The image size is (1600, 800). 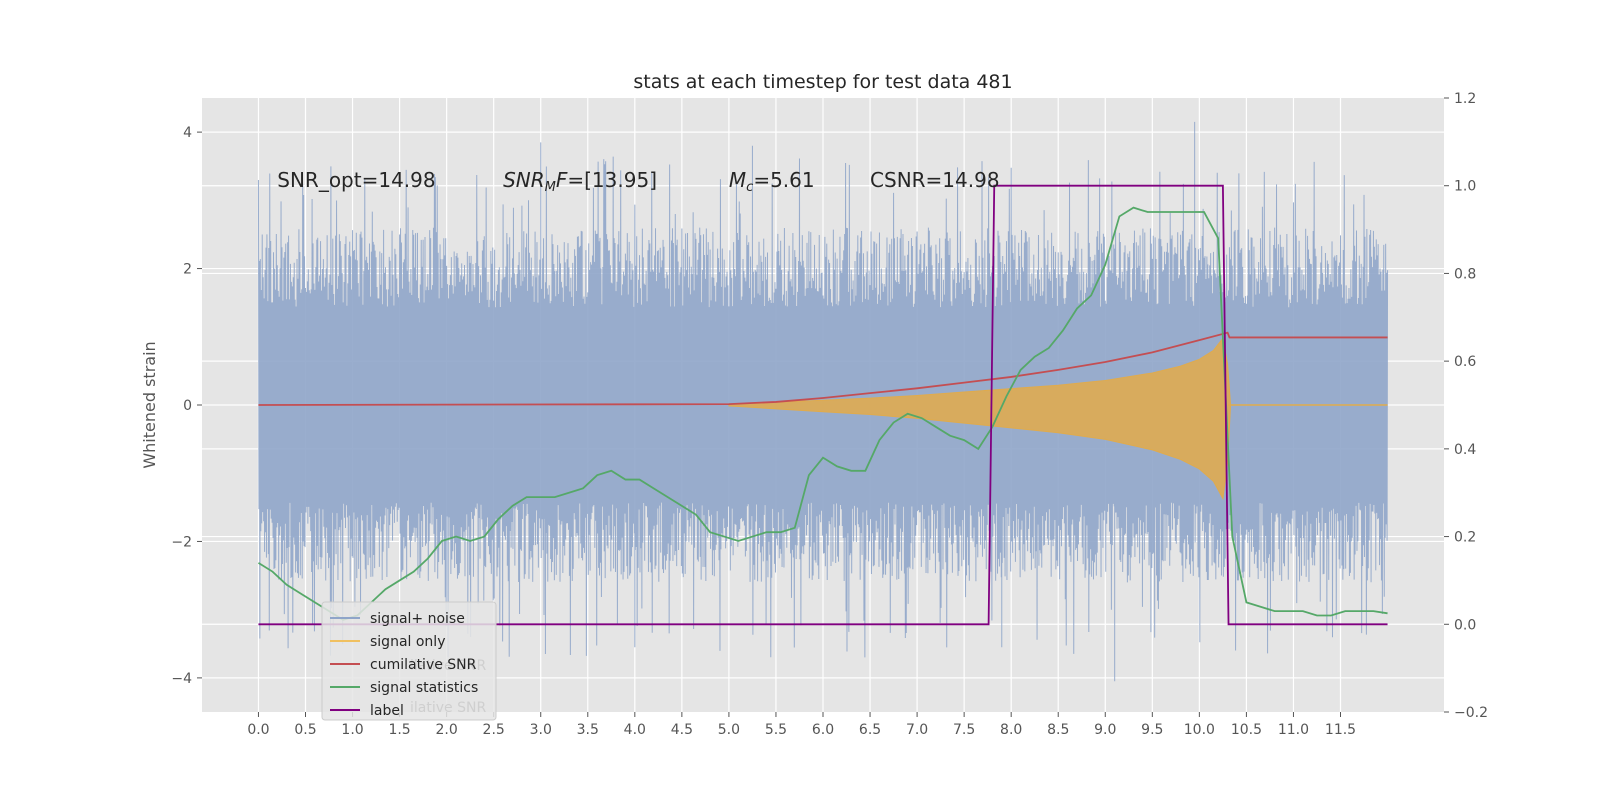 What do you see at coordinates (612, 180) in the screenshot?
I see `annotation-part: =[13.95]` at bounding box center [612, 180].